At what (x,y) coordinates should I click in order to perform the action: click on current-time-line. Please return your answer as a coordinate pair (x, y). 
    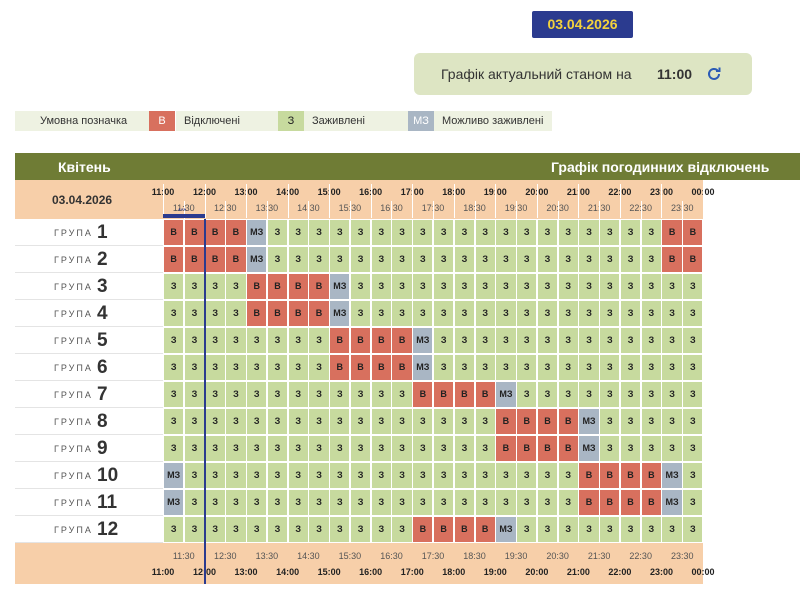
    Looking at the image, I should click on (184, 216).